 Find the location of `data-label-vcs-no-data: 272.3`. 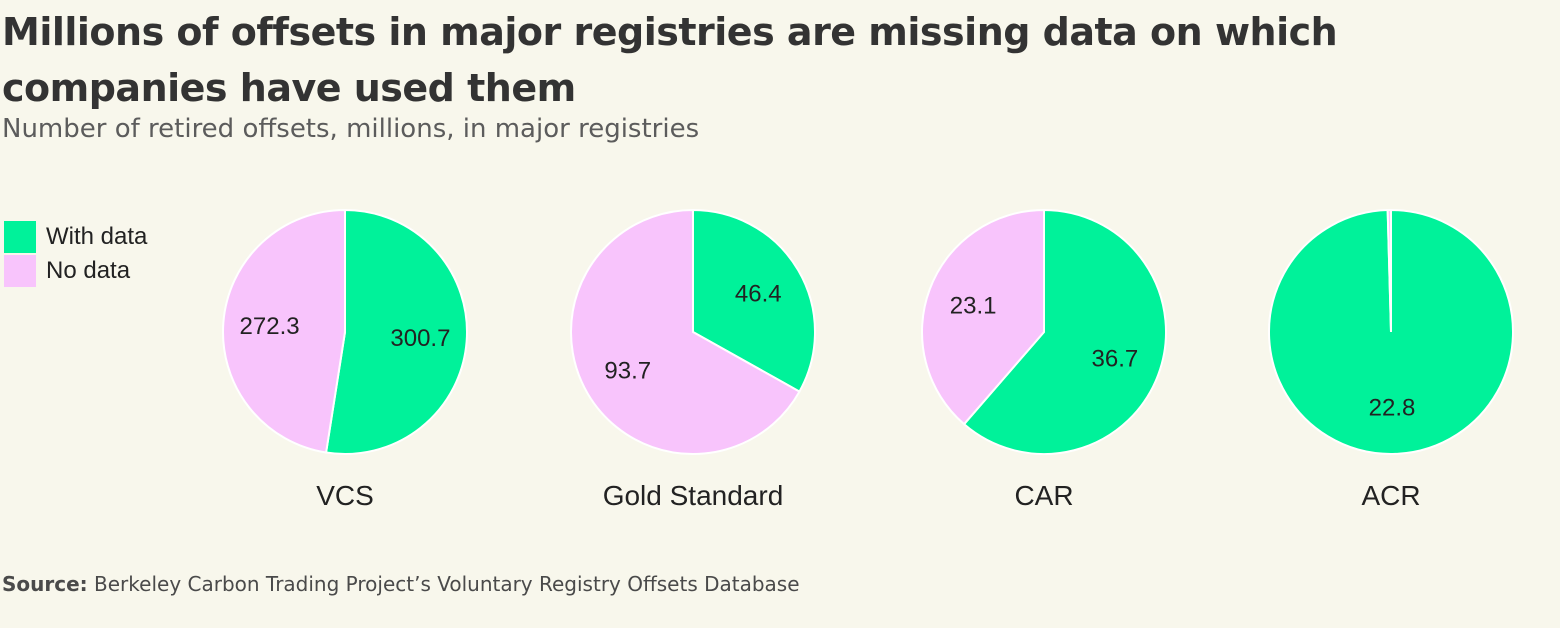

data-label-vcs-no-data: 272.3 is located at coordinates (270, 326).